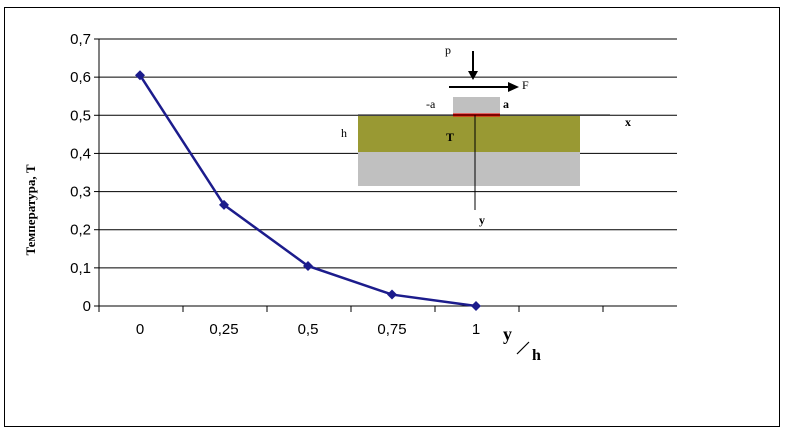  What do you see at coordinates (80, 153) in the screenshot?
I see `y-tick-label: 0,4` at bounding box center [80, 153].